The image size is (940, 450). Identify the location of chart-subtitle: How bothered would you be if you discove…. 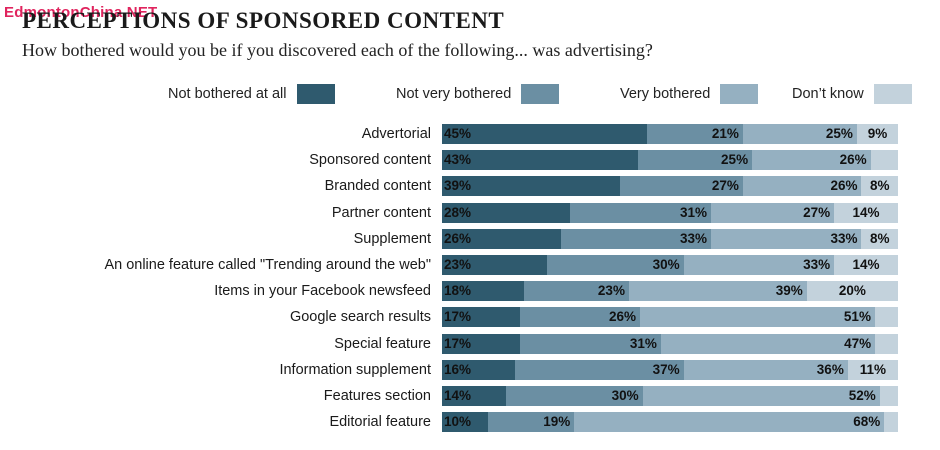
(337, 50).